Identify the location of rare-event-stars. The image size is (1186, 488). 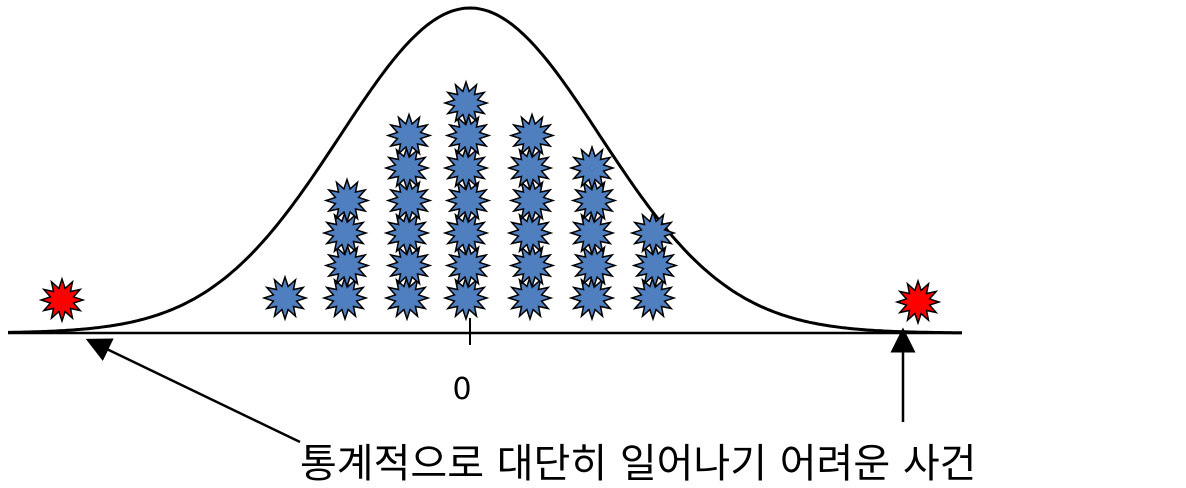
(490, 301).